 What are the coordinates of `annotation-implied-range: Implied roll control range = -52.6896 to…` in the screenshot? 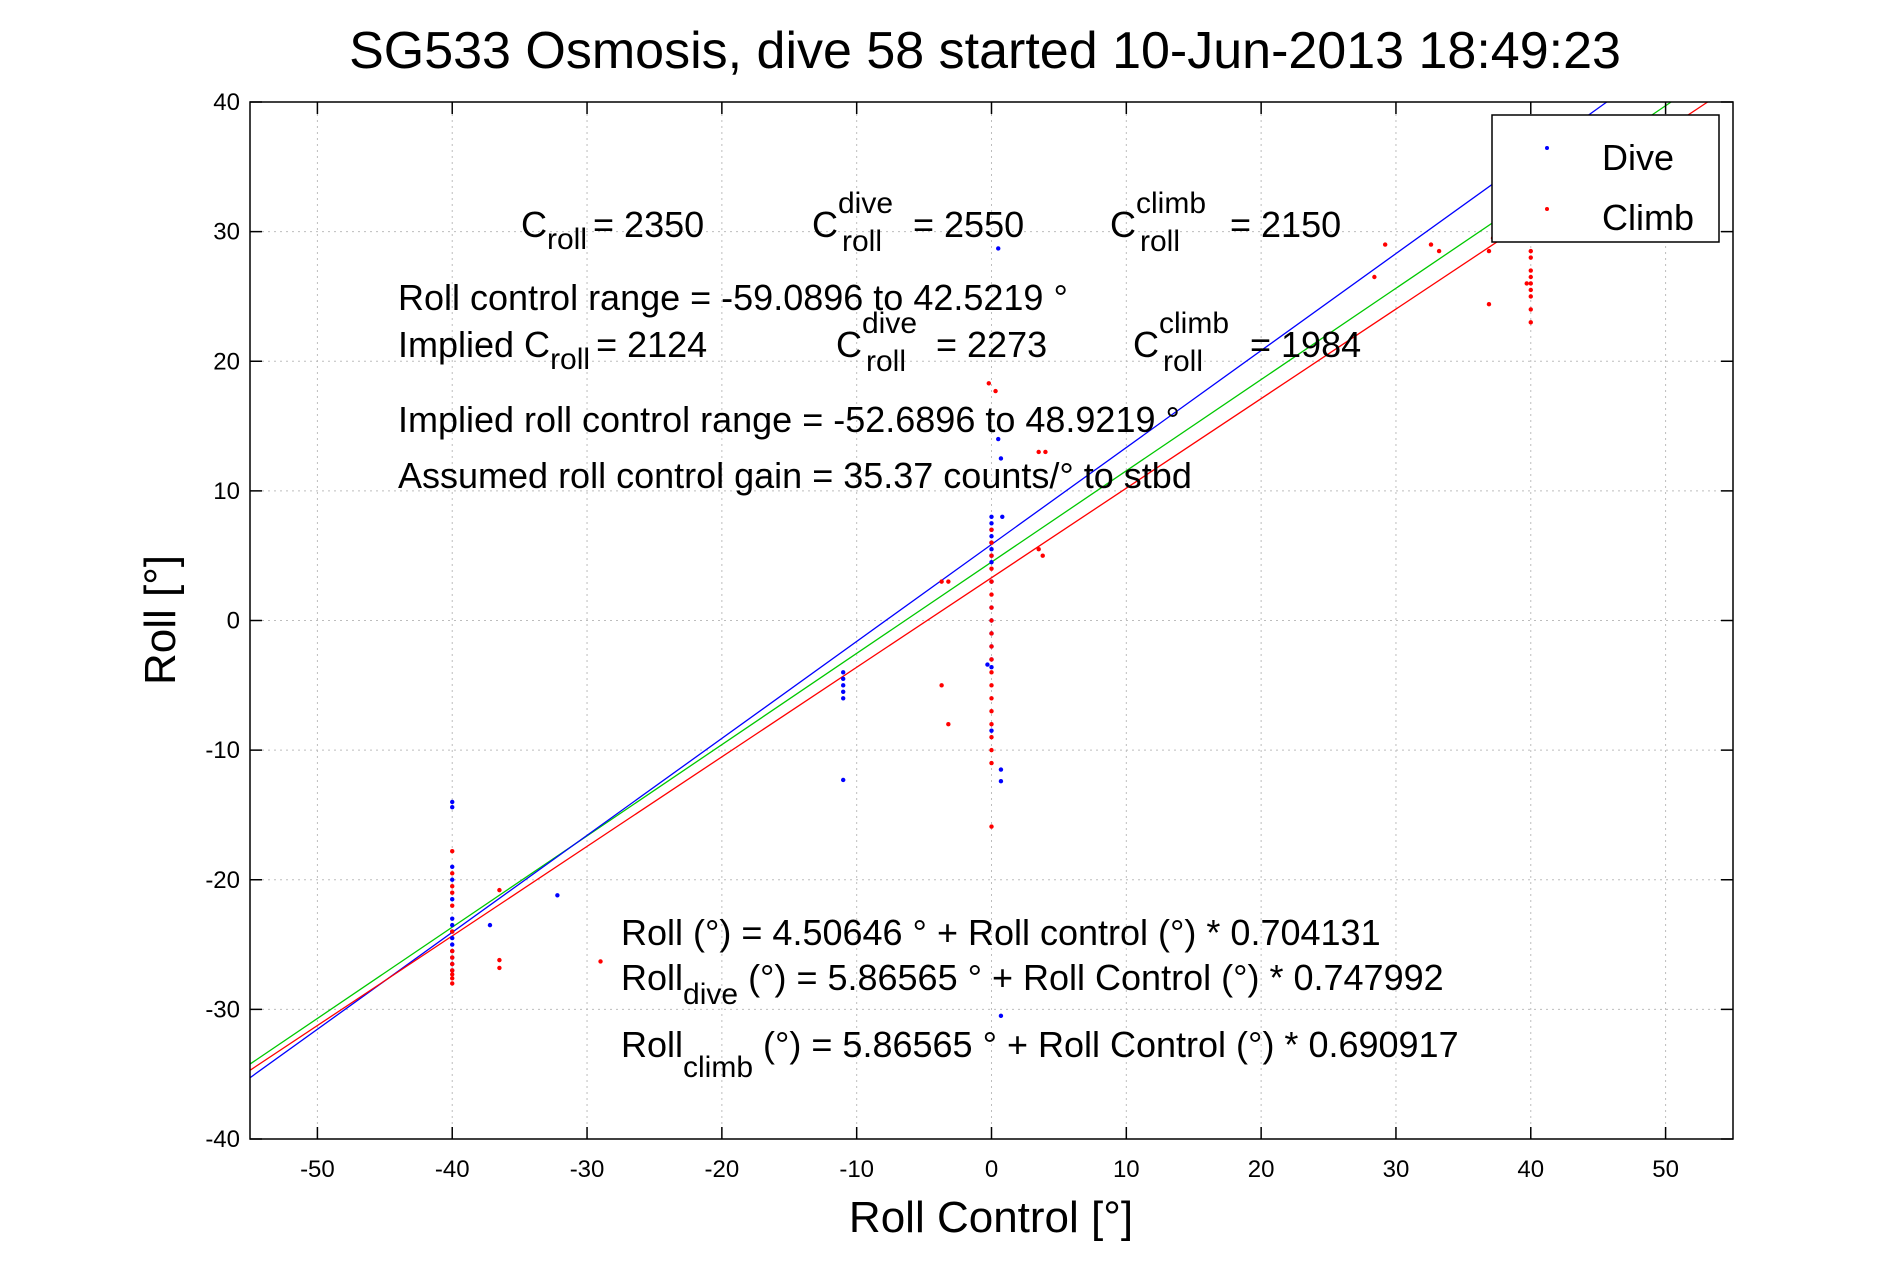 It's located at (789, 419).